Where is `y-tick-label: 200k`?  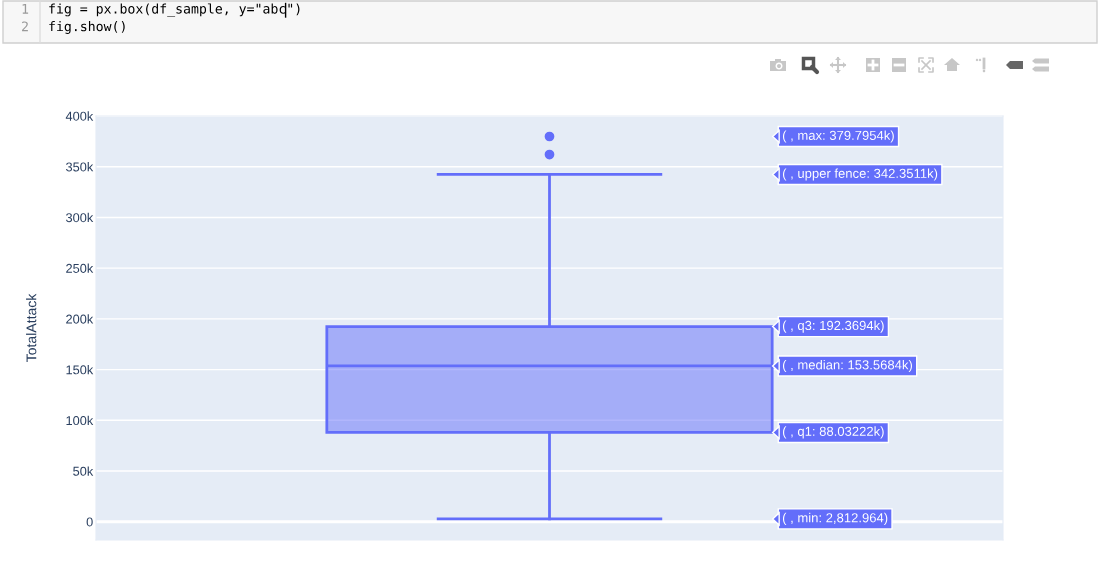
y-tick-label: 200k is located at coordinates (80, 319).